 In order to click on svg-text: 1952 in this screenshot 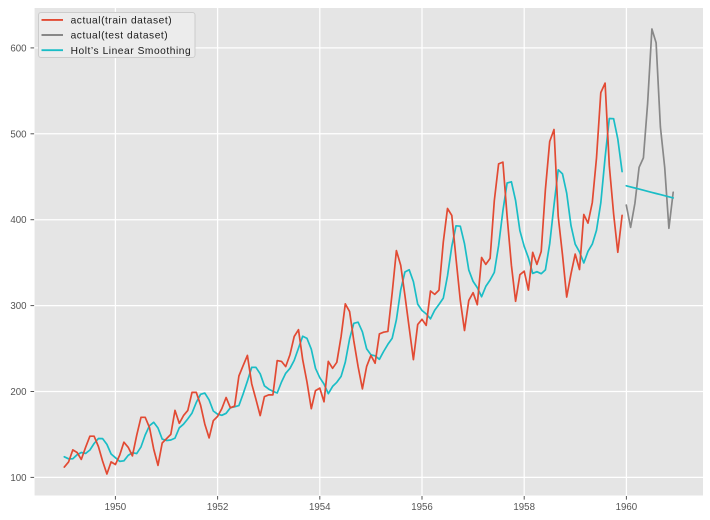, I will do `click(218, 507)`.